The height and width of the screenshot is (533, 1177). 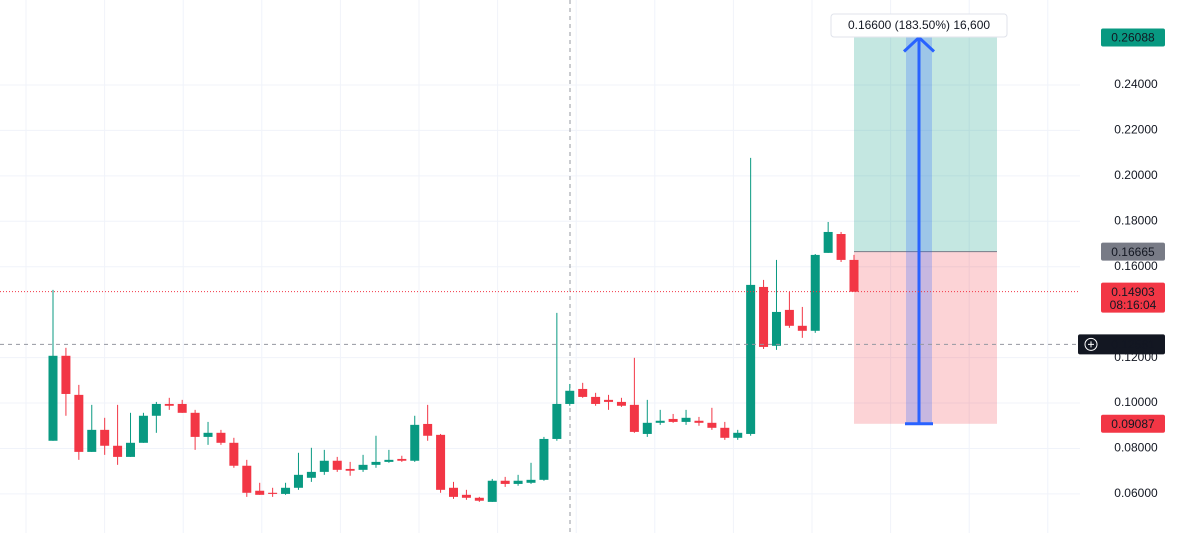 What do you see at coordinates (1136, 493) in the screenshot?
I see `y-tick-label: 0.06000` at bounding box center [1136, 493].